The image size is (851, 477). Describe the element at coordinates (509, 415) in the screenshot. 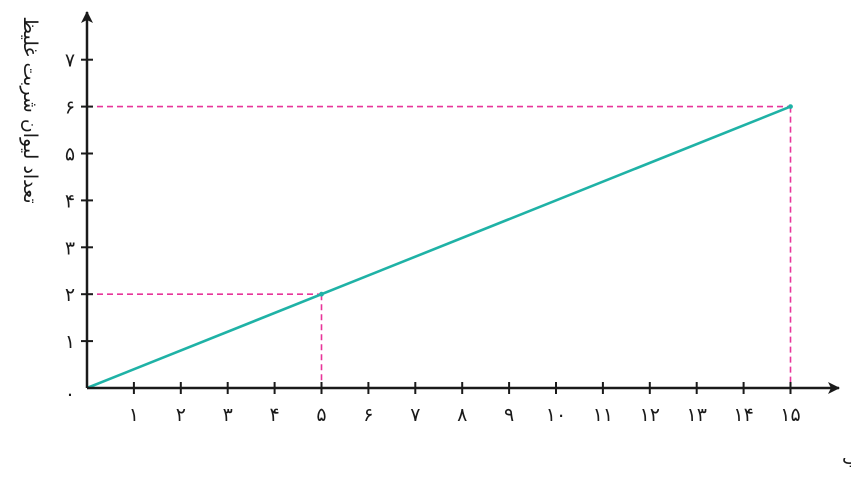

I see `x-tick-label: ۹` at that location.